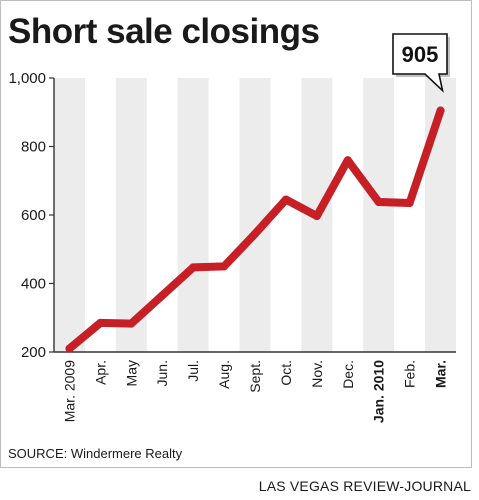 Image resolution: width=479 pixels, height=500 pixels. Describe the element at coordinates (100, 372) in the screenshot. I see `x-tick-label: Apr.` at that location.